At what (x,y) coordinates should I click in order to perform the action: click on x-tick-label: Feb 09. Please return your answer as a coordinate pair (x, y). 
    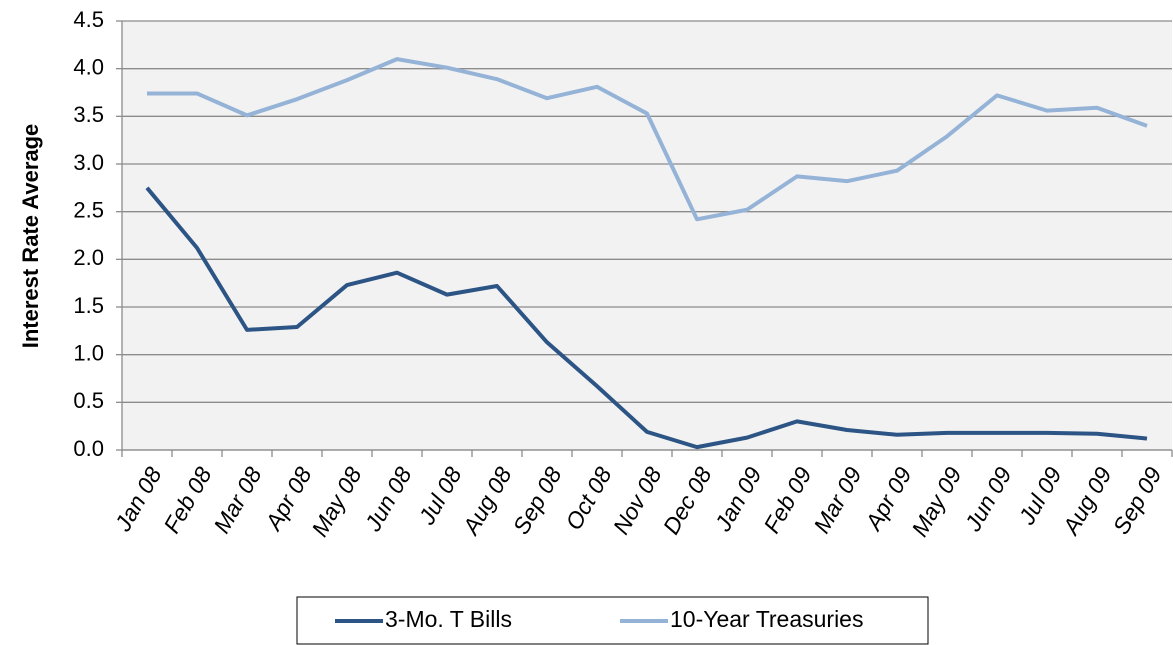
    Looking at the image, I should click on (787, 499).